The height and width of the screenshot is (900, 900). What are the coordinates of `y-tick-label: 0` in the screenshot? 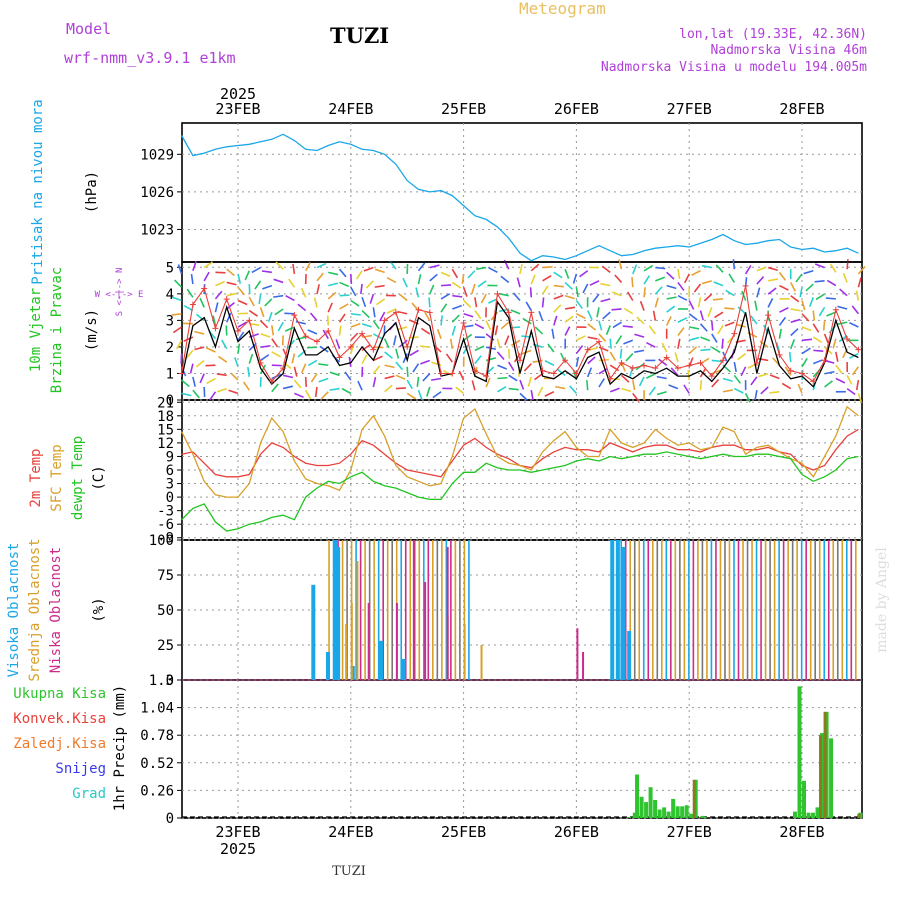 It's located at (170, 681).